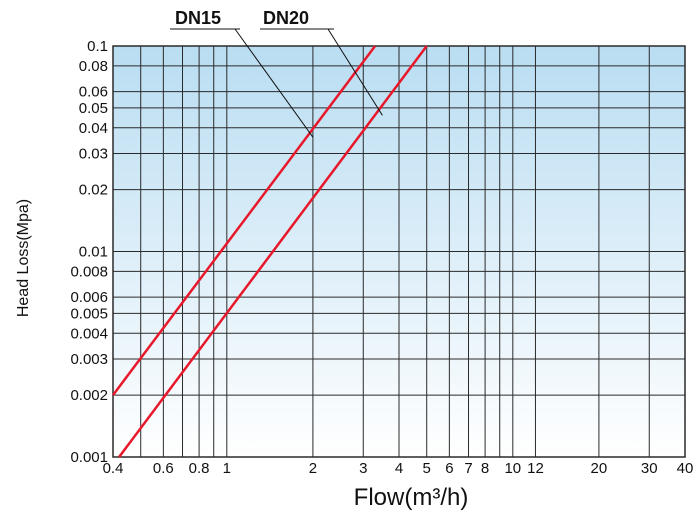  I want to click on y-tick-label: 0.02, so click(93, 190).